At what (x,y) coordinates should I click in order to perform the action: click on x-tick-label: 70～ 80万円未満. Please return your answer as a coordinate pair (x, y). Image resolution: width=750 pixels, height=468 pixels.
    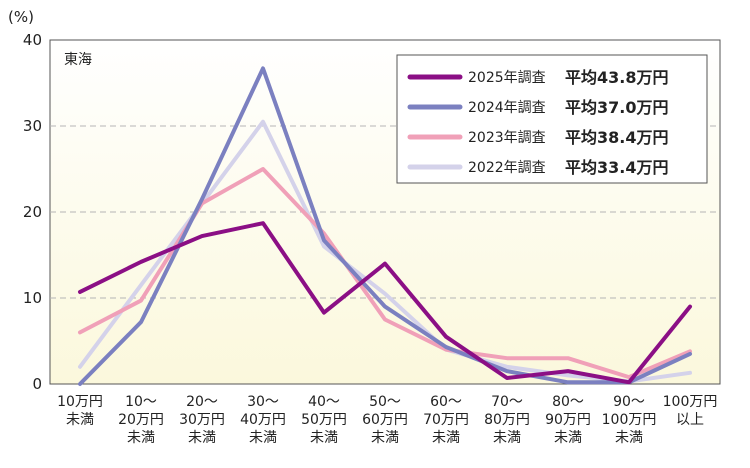
    Looking at the image, I should click on (507, 420).